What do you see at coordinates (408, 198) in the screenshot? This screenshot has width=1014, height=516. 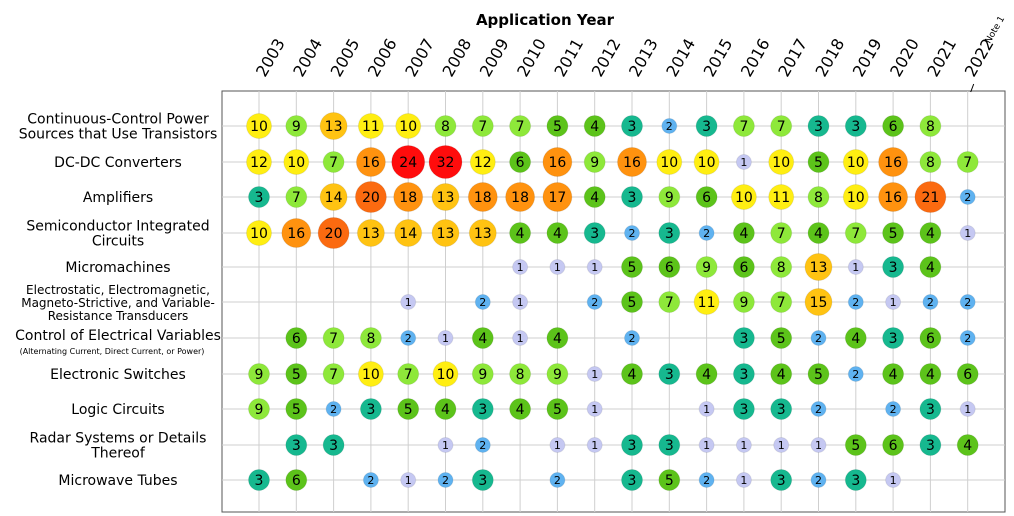 I see `data-value-label: 18` at bounding box center [408, 198].